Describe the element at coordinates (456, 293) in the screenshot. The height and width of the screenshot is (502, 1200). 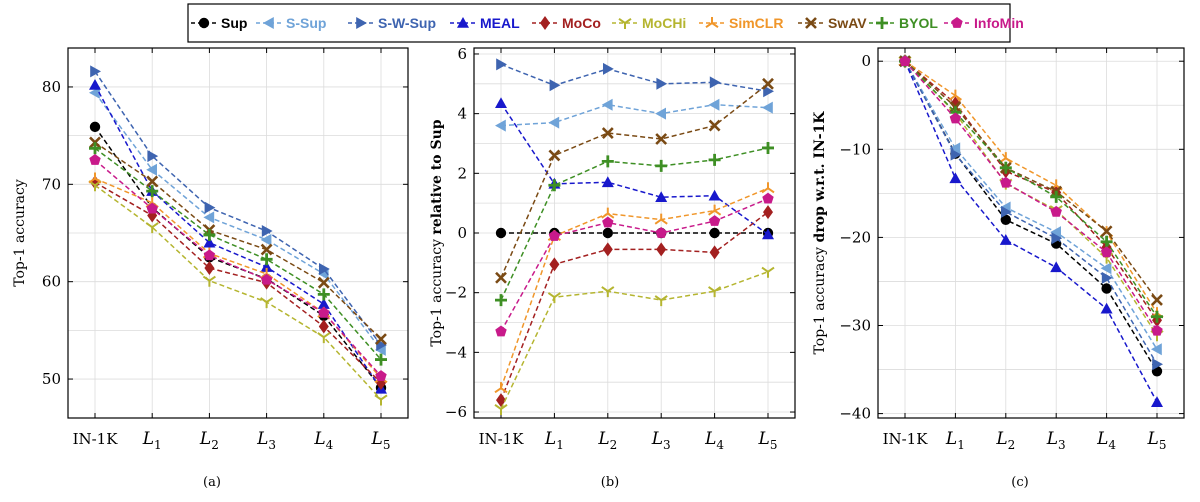
I see `y-tick-label: −2` at that location.